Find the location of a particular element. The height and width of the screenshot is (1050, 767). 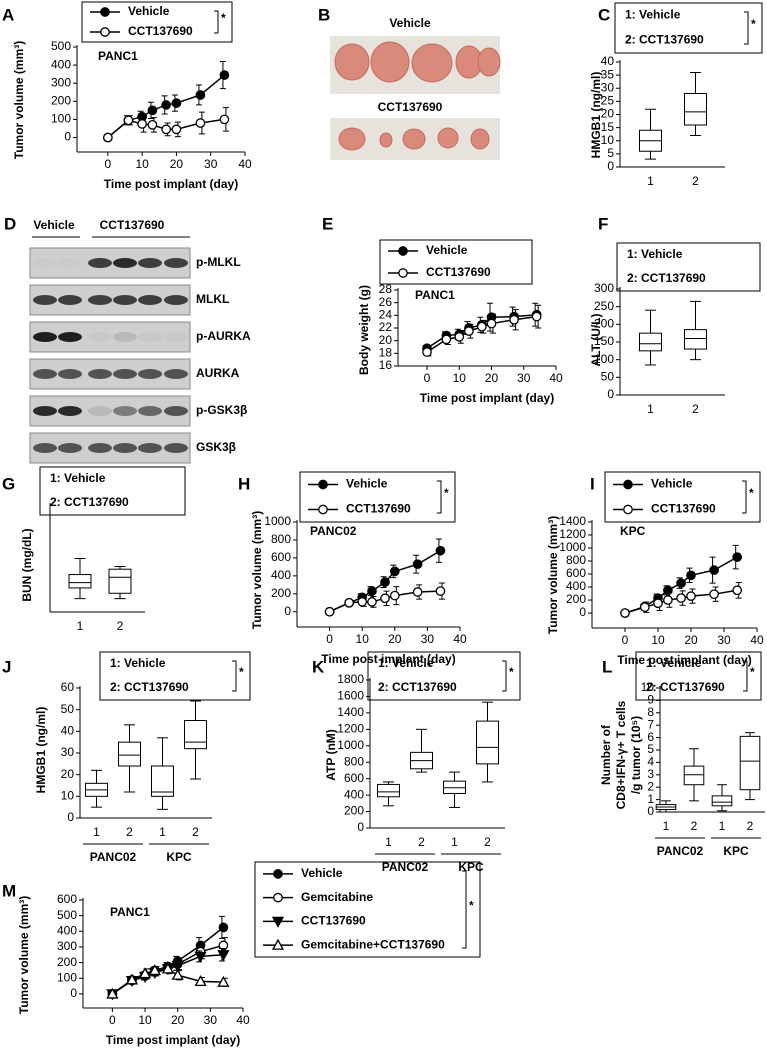

y-tick-label: 1600 is located at coordinates (350, 696).